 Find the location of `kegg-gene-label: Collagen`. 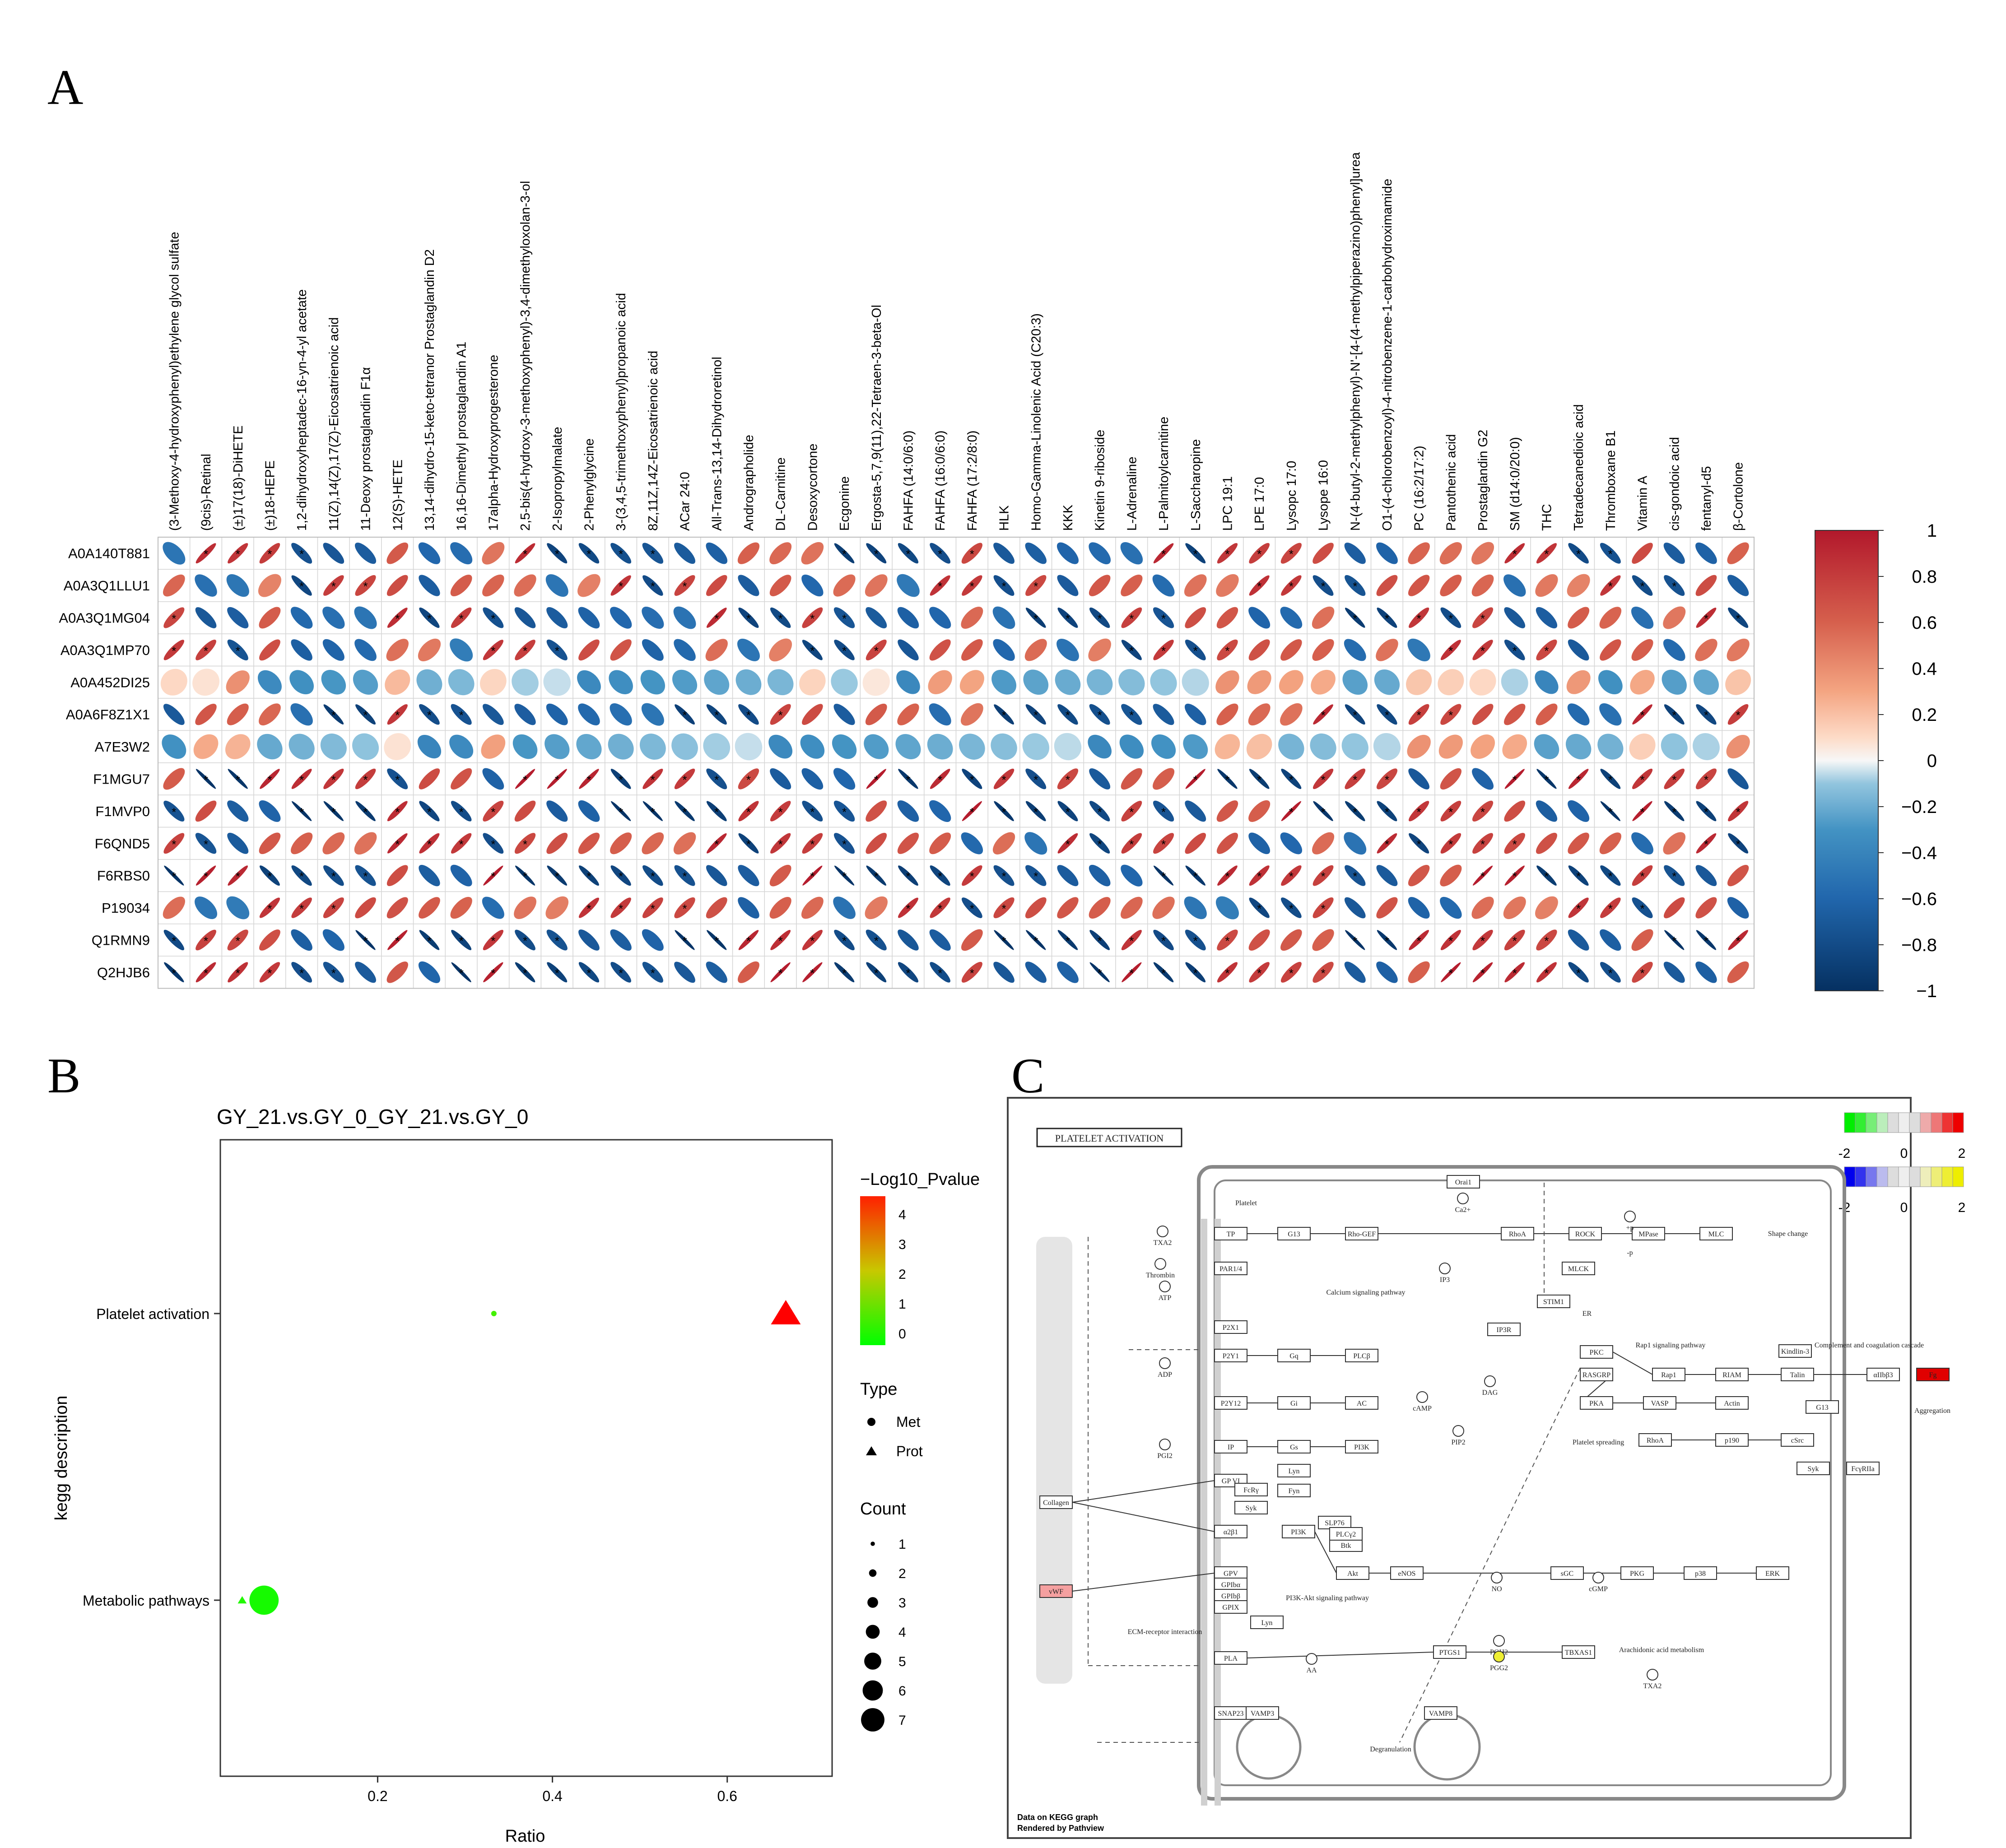

kegg-gene-label: Collagen is located at coordinates (1056, 1503).